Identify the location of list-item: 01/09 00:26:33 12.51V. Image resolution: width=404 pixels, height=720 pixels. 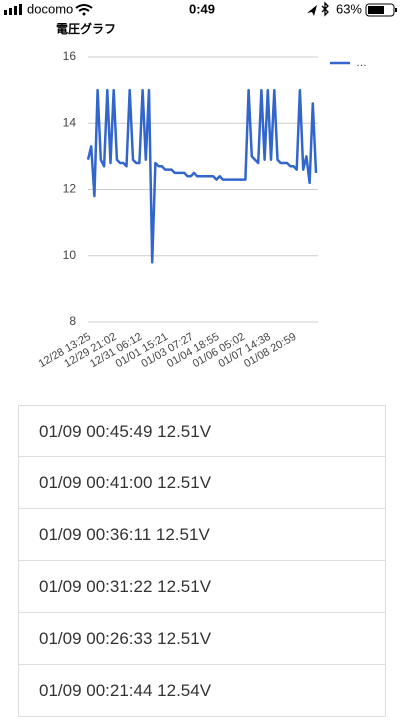
(202, 639).